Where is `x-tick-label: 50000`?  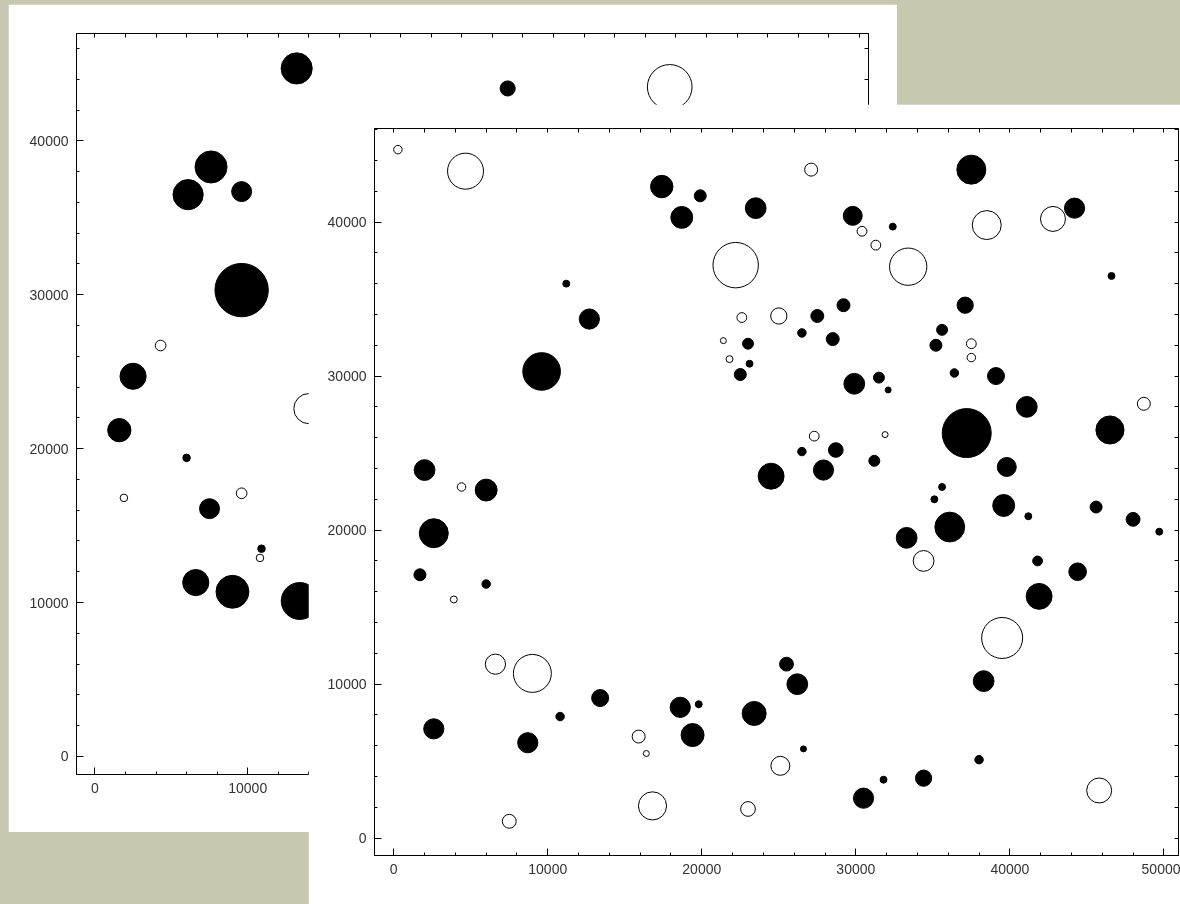 x-tick-label: 50000 is located at coordinates (1160, 868).